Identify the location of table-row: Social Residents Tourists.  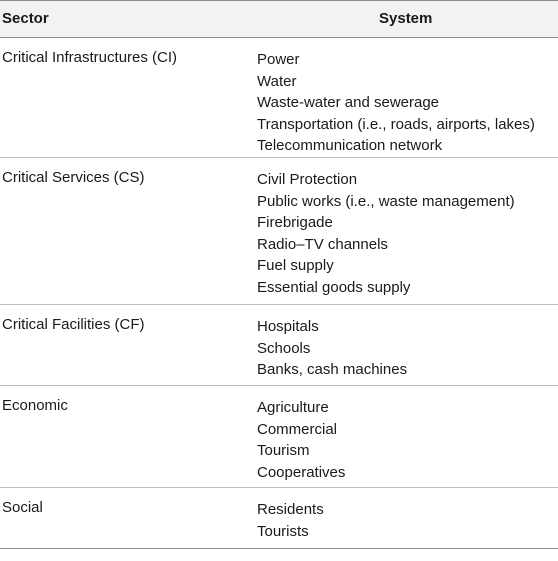
(279, 518).